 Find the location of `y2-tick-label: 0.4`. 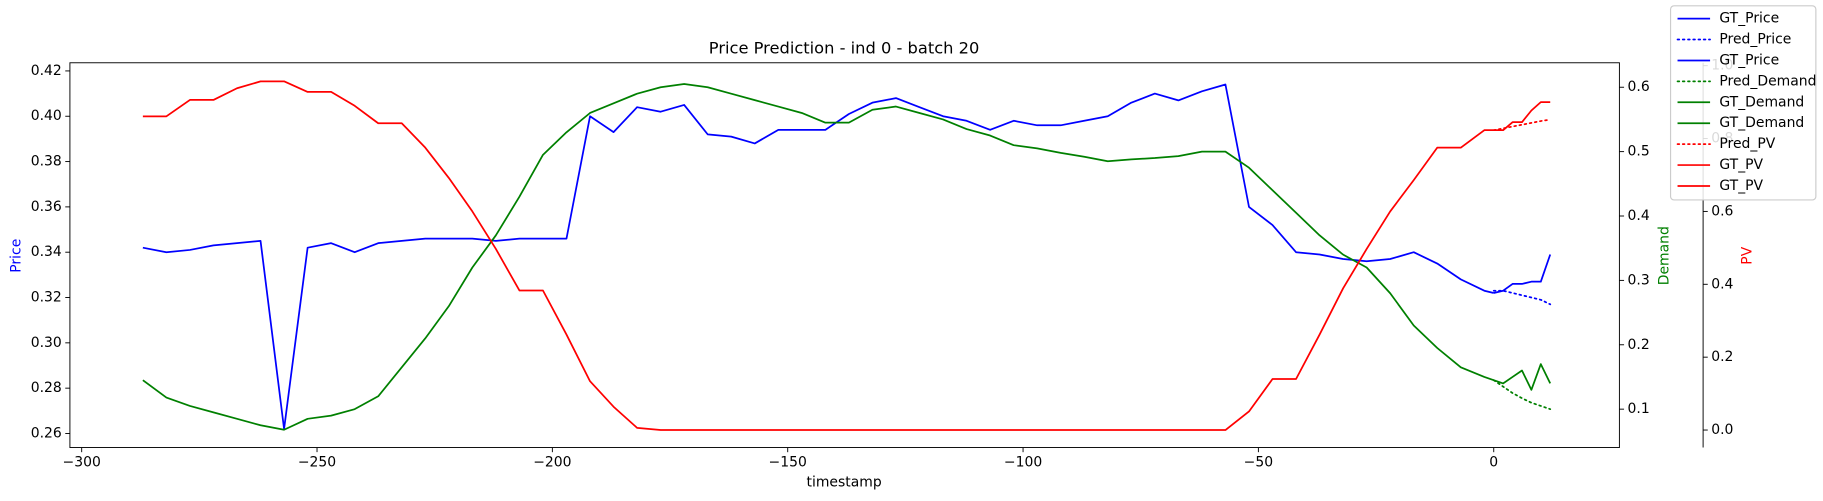

y2-tick-label: 0.4 is located at coordinates (1639, 216).